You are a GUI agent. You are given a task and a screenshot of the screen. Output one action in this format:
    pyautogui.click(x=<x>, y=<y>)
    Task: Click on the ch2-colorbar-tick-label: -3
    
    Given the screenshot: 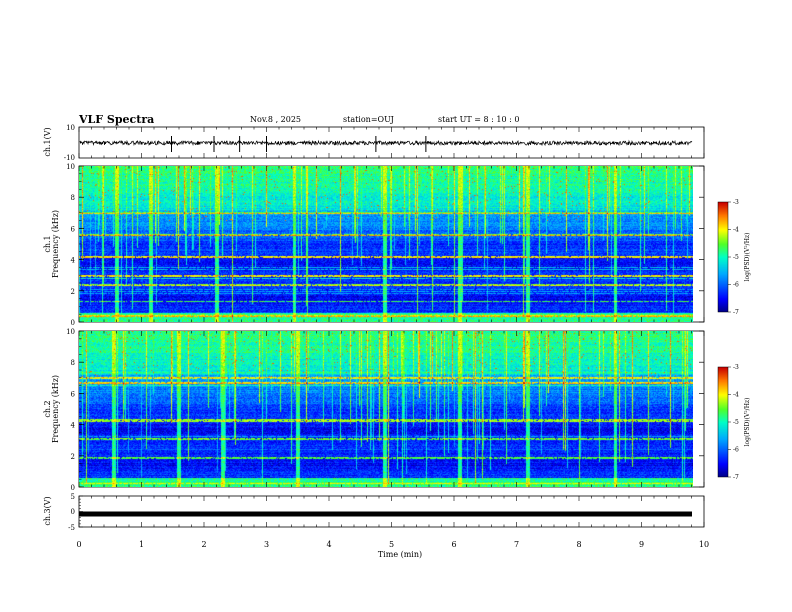 What is the action you would take?
    pyautogui.click(x=736, y=367)
    